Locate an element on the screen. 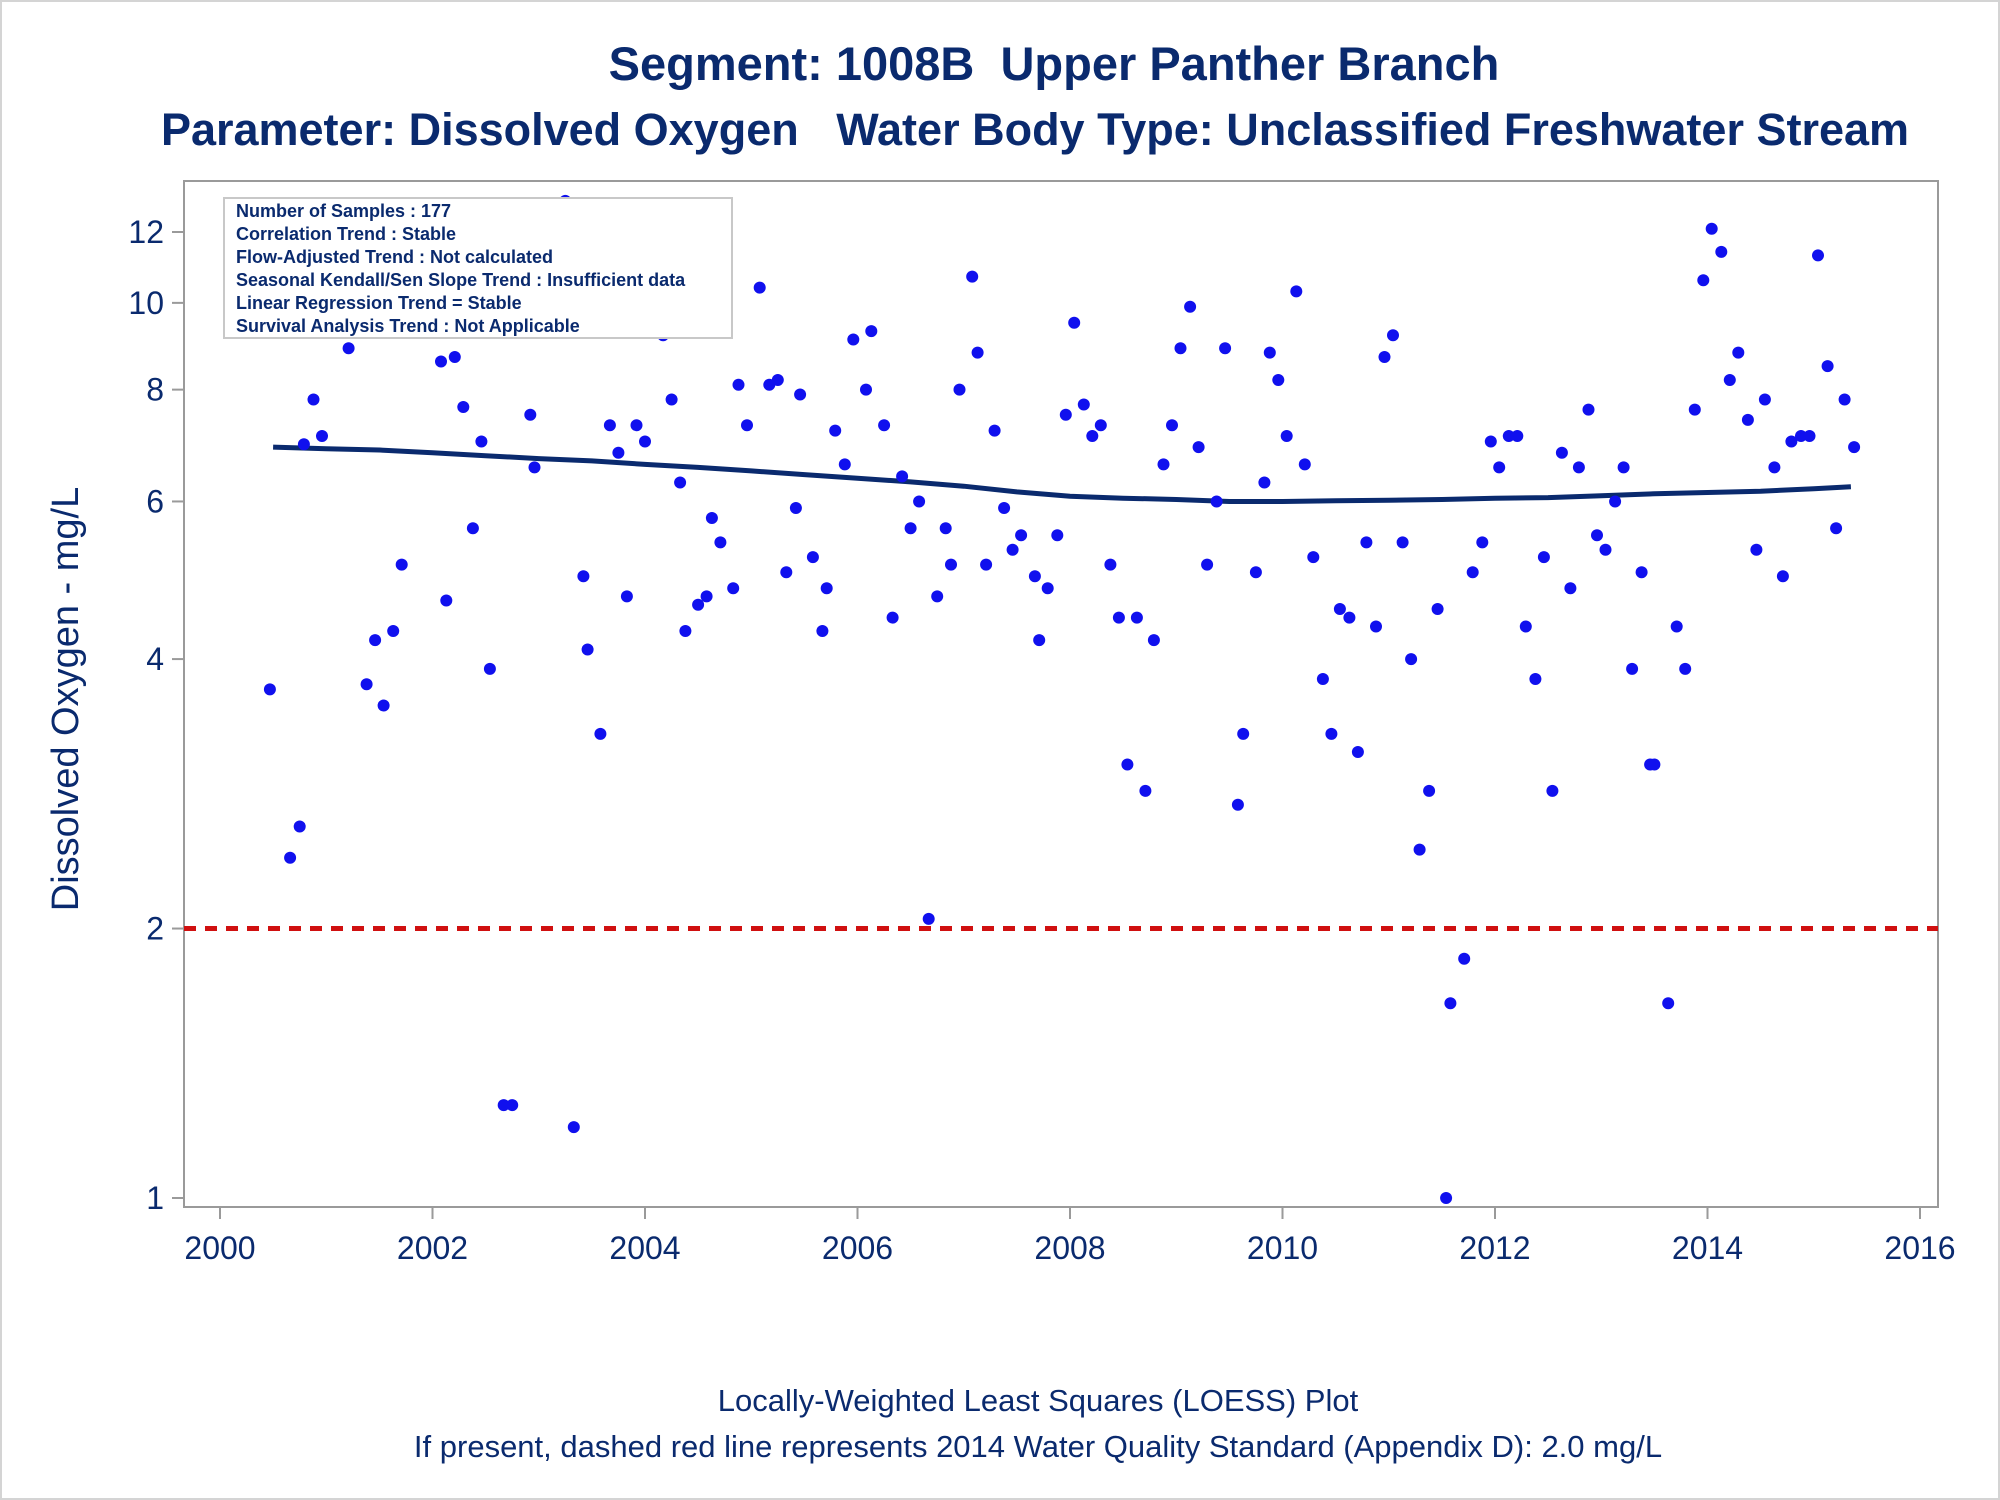  y-tick-label: 4 is located at coordinates (155, 659).